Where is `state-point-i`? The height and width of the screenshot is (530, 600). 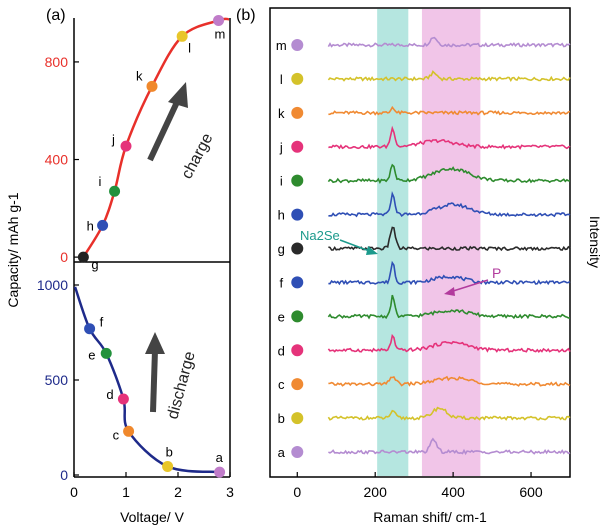 state-point-i is located at coordinates (115, 191).